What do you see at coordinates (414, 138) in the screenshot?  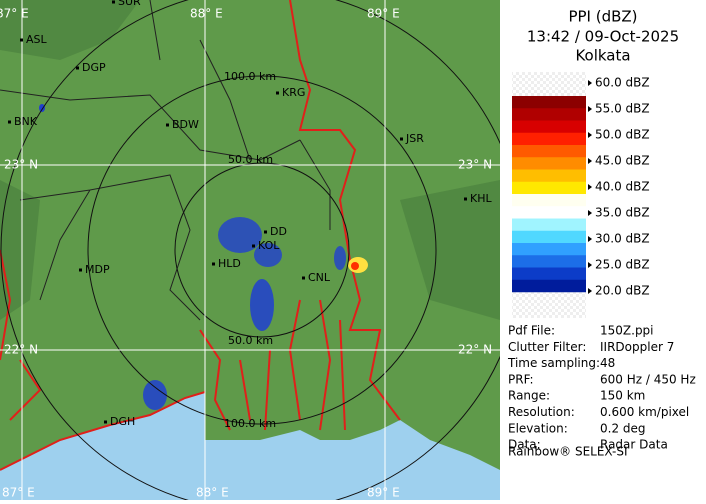 I see `city-label: JSR` at bounding box center [414, 138].